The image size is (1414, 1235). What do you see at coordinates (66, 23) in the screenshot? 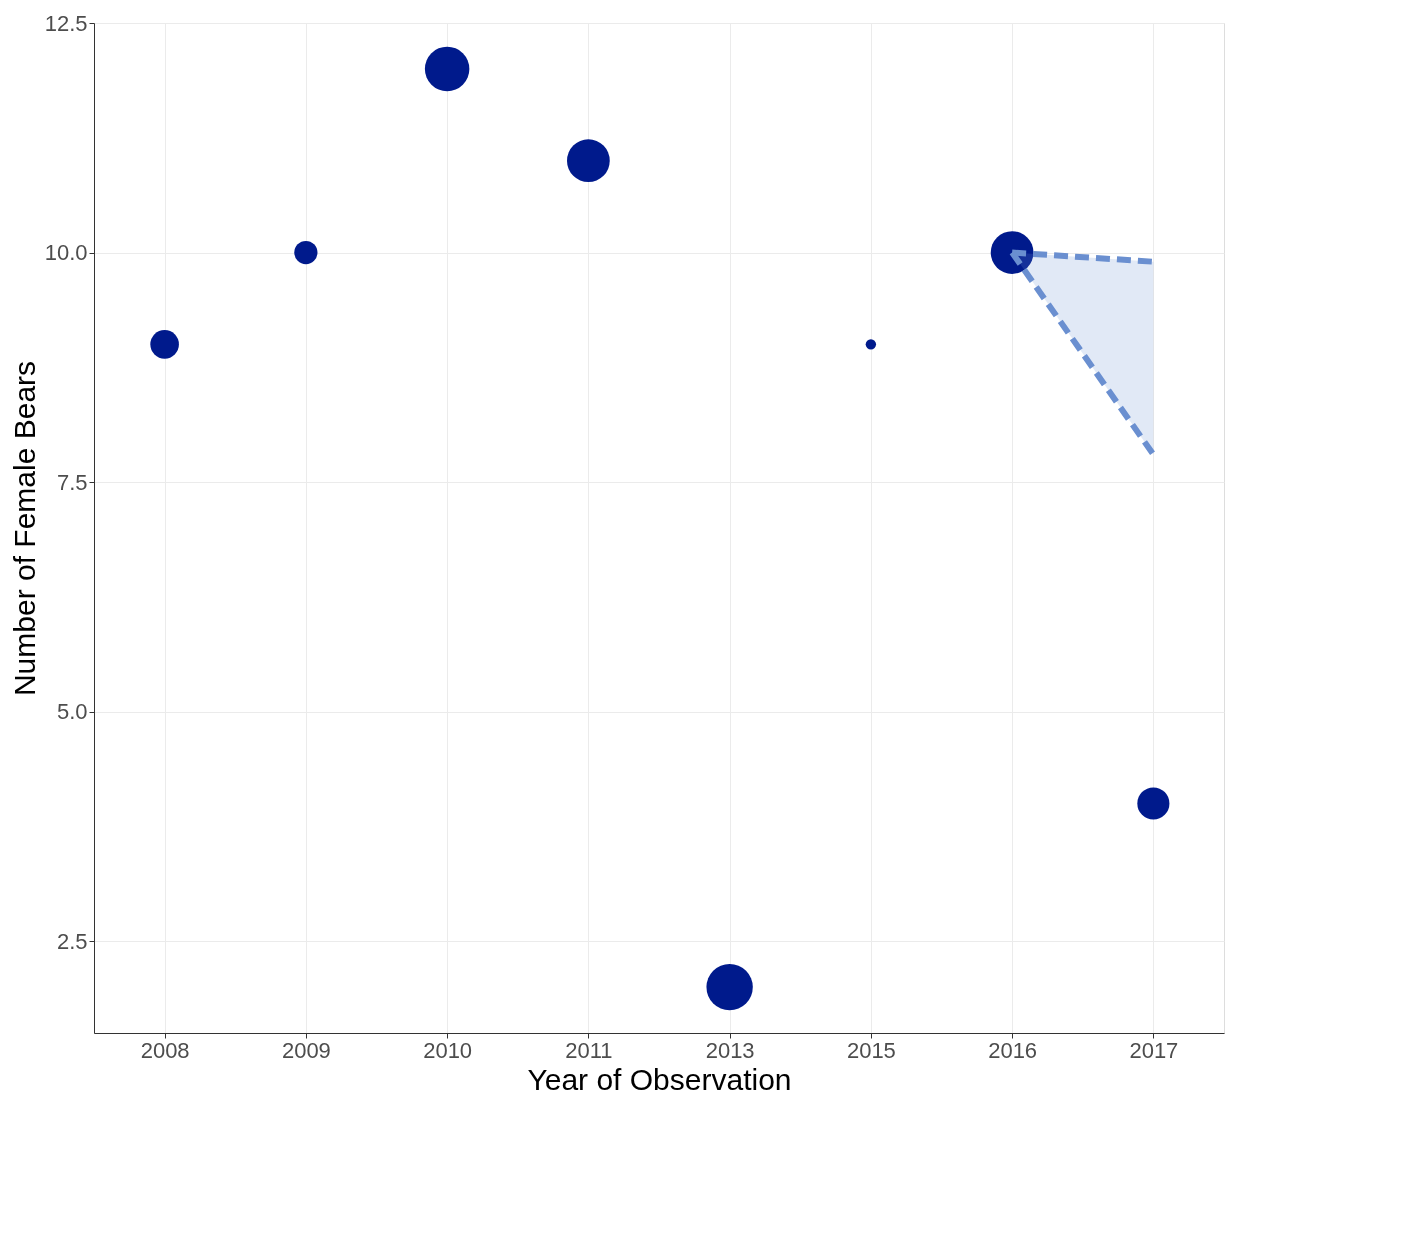
I see `y-tick-label: 12.5` at bounding box center [66, 23].